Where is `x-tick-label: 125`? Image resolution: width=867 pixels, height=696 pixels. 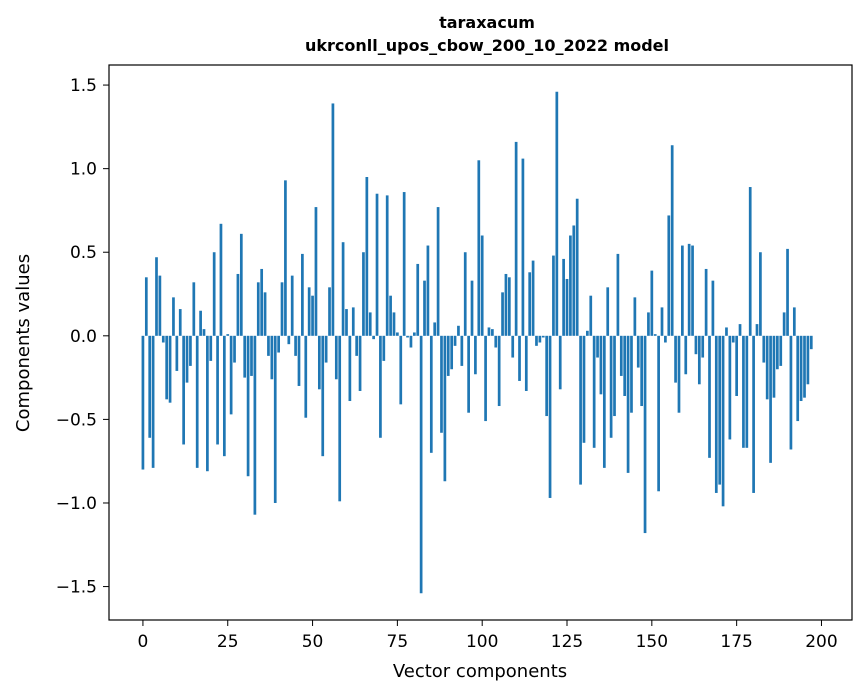 x-tick-label: 125 is located at coordinates (567, 642).